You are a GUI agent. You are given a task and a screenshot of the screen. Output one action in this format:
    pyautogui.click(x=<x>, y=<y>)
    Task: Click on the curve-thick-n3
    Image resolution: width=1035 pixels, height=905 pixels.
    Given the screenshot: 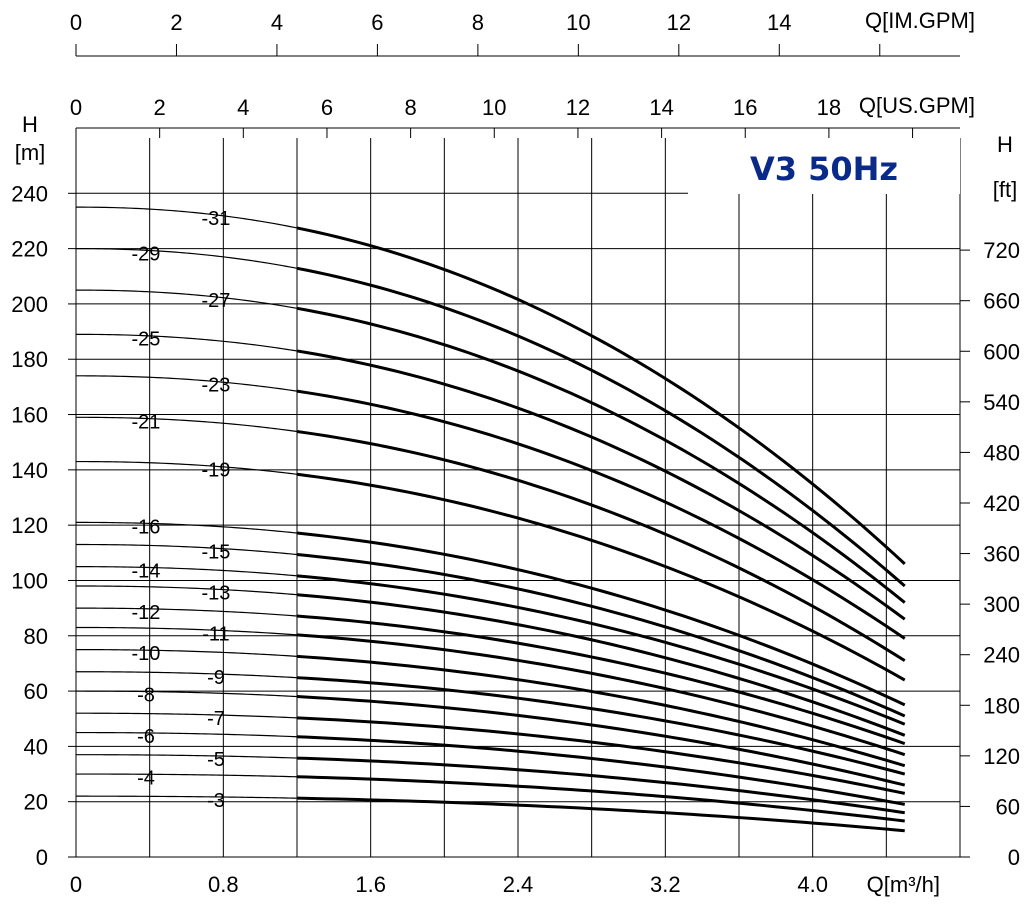 What is the action you would take?
    pyautogui.click(x=600, y=814)
    